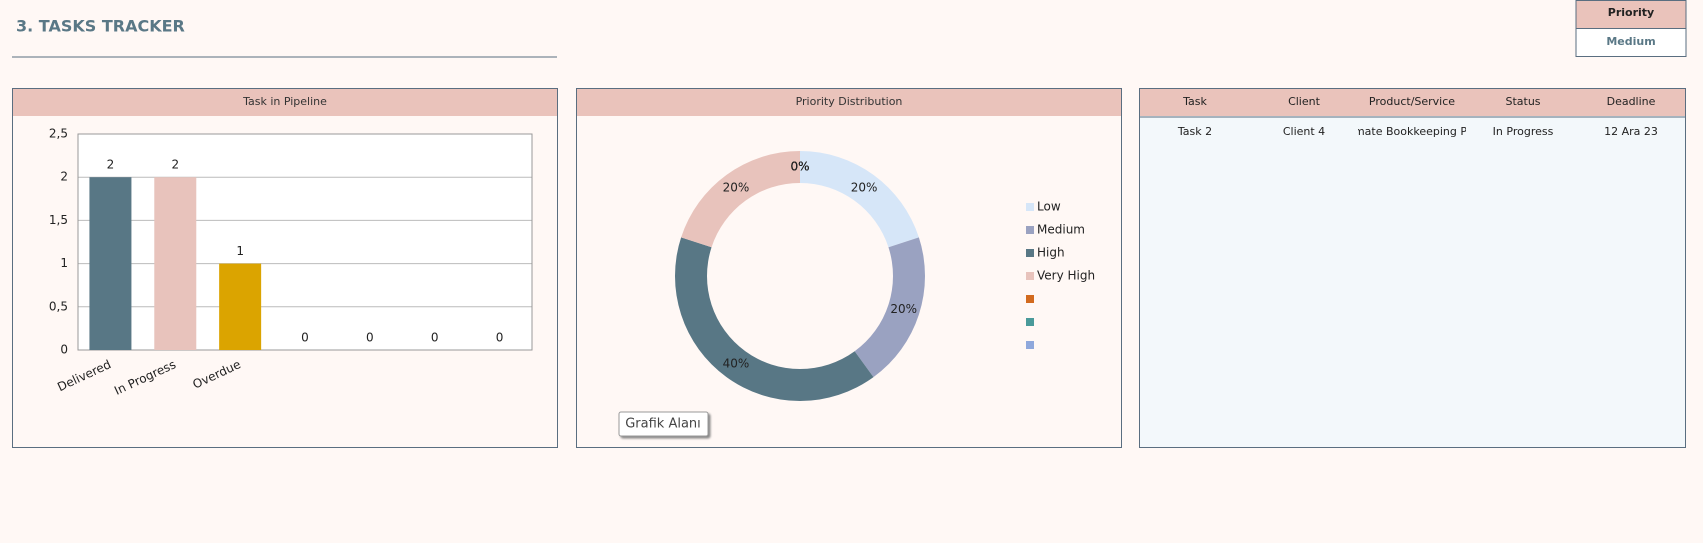 This screenshot has height=543, width=1703. Describe the element at coordinates (240, 251) in the screenshot. I see `data-label: 1` at that location.